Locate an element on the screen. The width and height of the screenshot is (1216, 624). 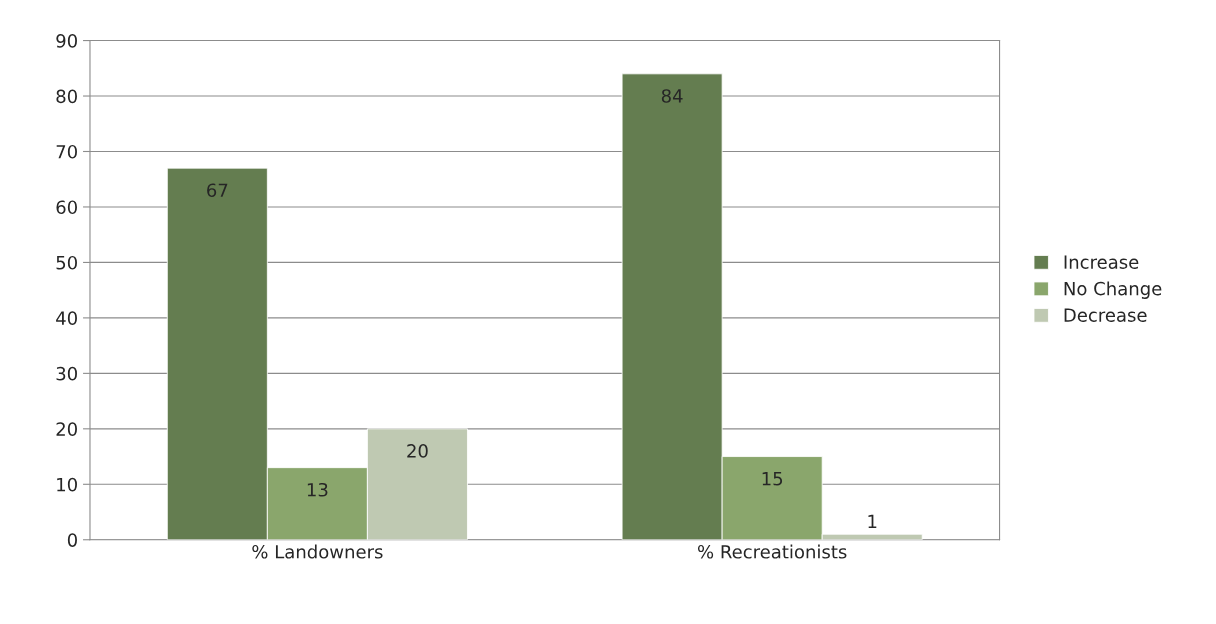
y-tick-label: 40 is located at coordinates (66, 318).